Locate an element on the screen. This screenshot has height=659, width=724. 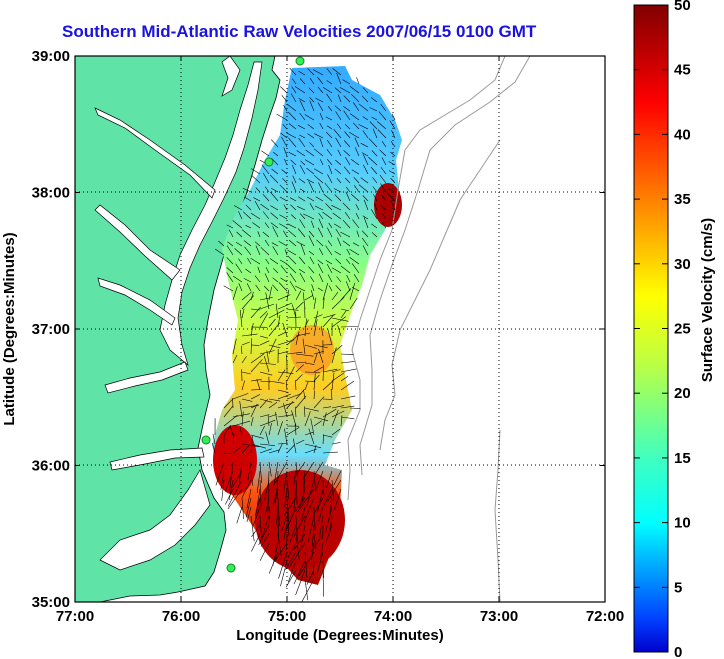
y-tick-label: 39:00 is located at coordinates (51, 56).